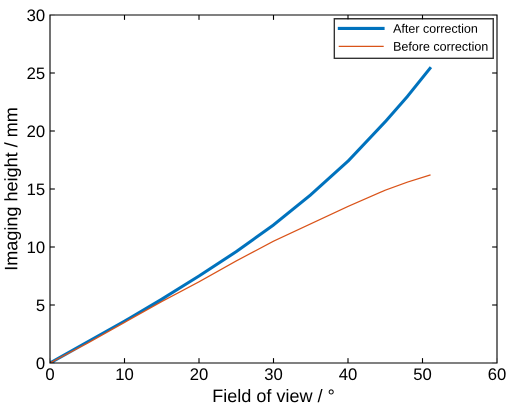 Image resolution: width=509 pixels, height=414 pixels. What do you see at coordinates (40, 363) in the screenshot?
I see `y-tick-label: 0` at bounding box center [40, 363].